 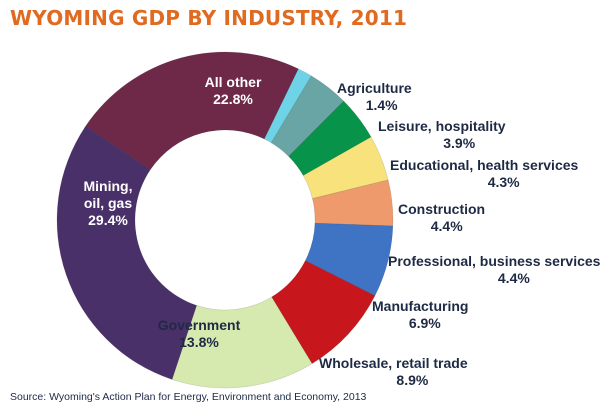 I want to click on slice-name-label: Wholesale, retail trade, so click(x=393, y=363).